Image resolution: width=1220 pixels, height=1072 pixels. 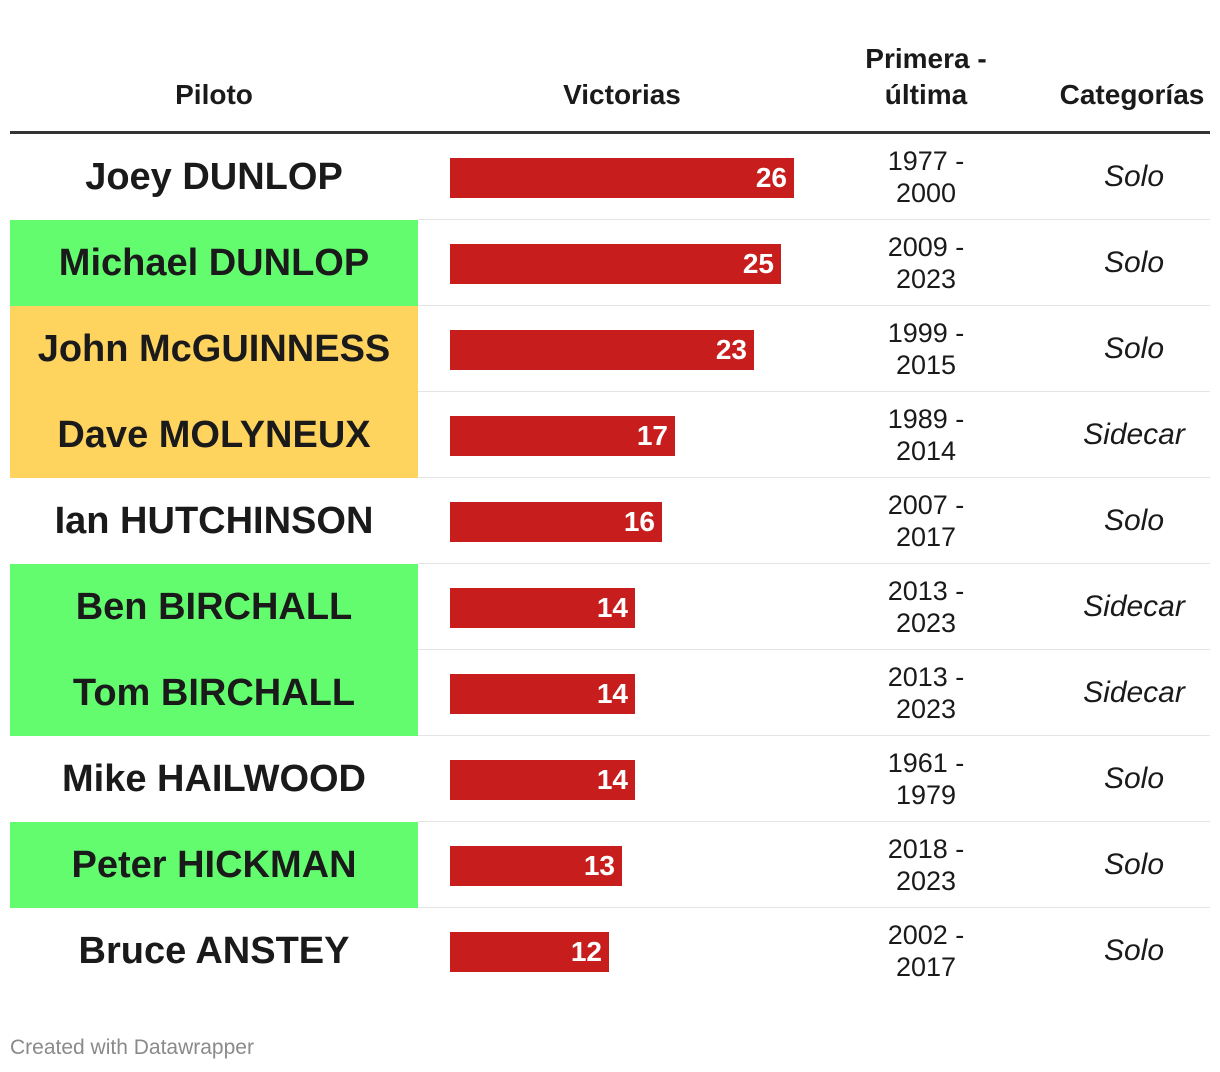 I want to click on header-categorias: Categorías, so click(x=1132, y=94).